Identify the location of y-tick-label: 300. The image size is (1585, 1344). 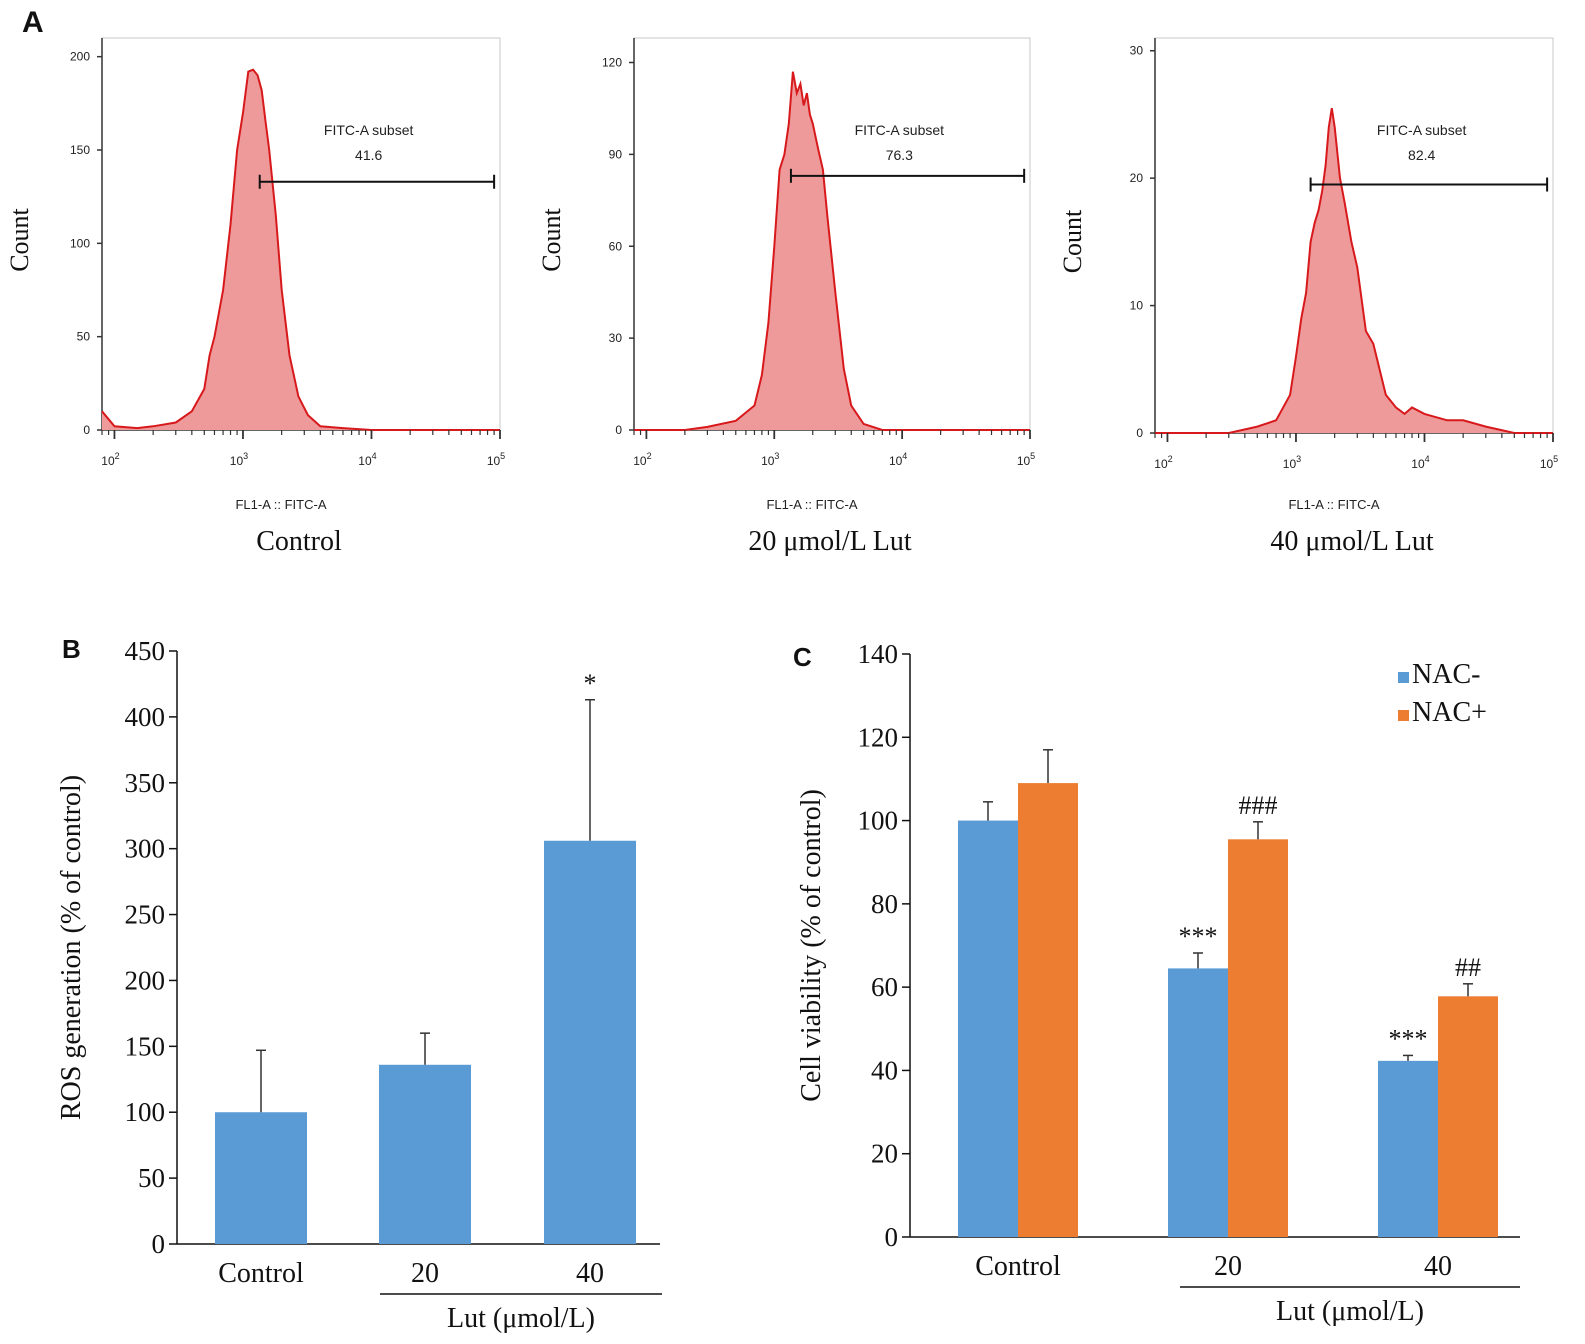
(145, 849).